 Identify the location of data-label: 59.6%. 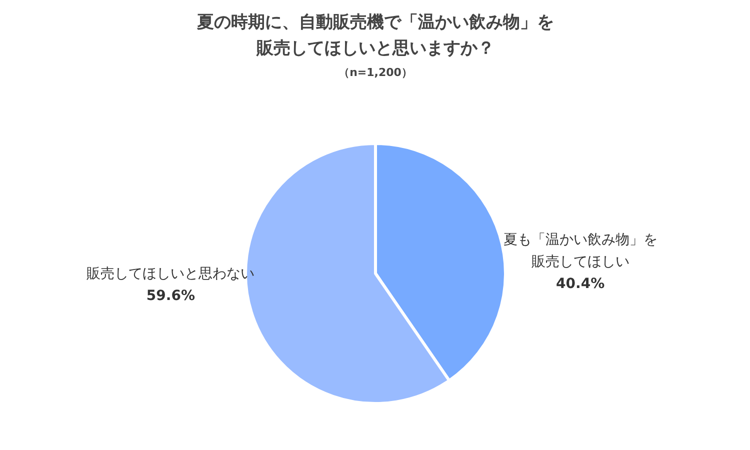
(170, 296).